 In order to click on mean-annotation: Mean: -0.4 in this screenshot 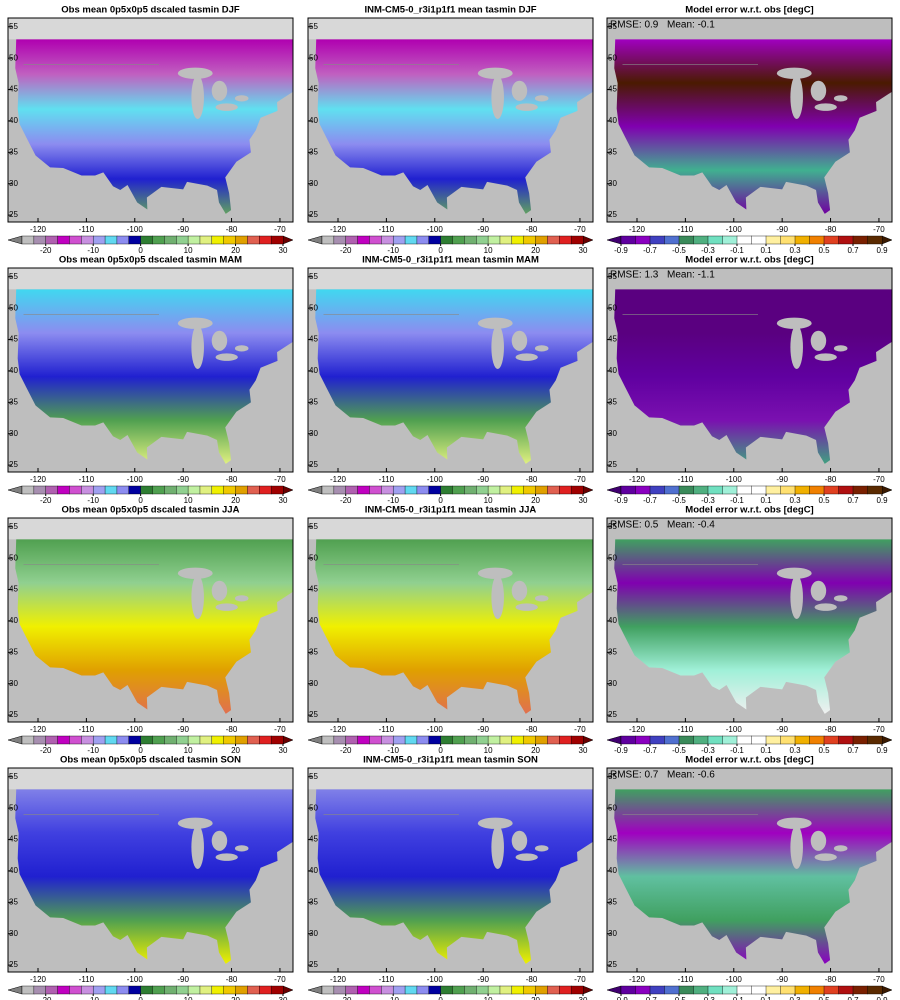, I will do `click(691, 525)`.